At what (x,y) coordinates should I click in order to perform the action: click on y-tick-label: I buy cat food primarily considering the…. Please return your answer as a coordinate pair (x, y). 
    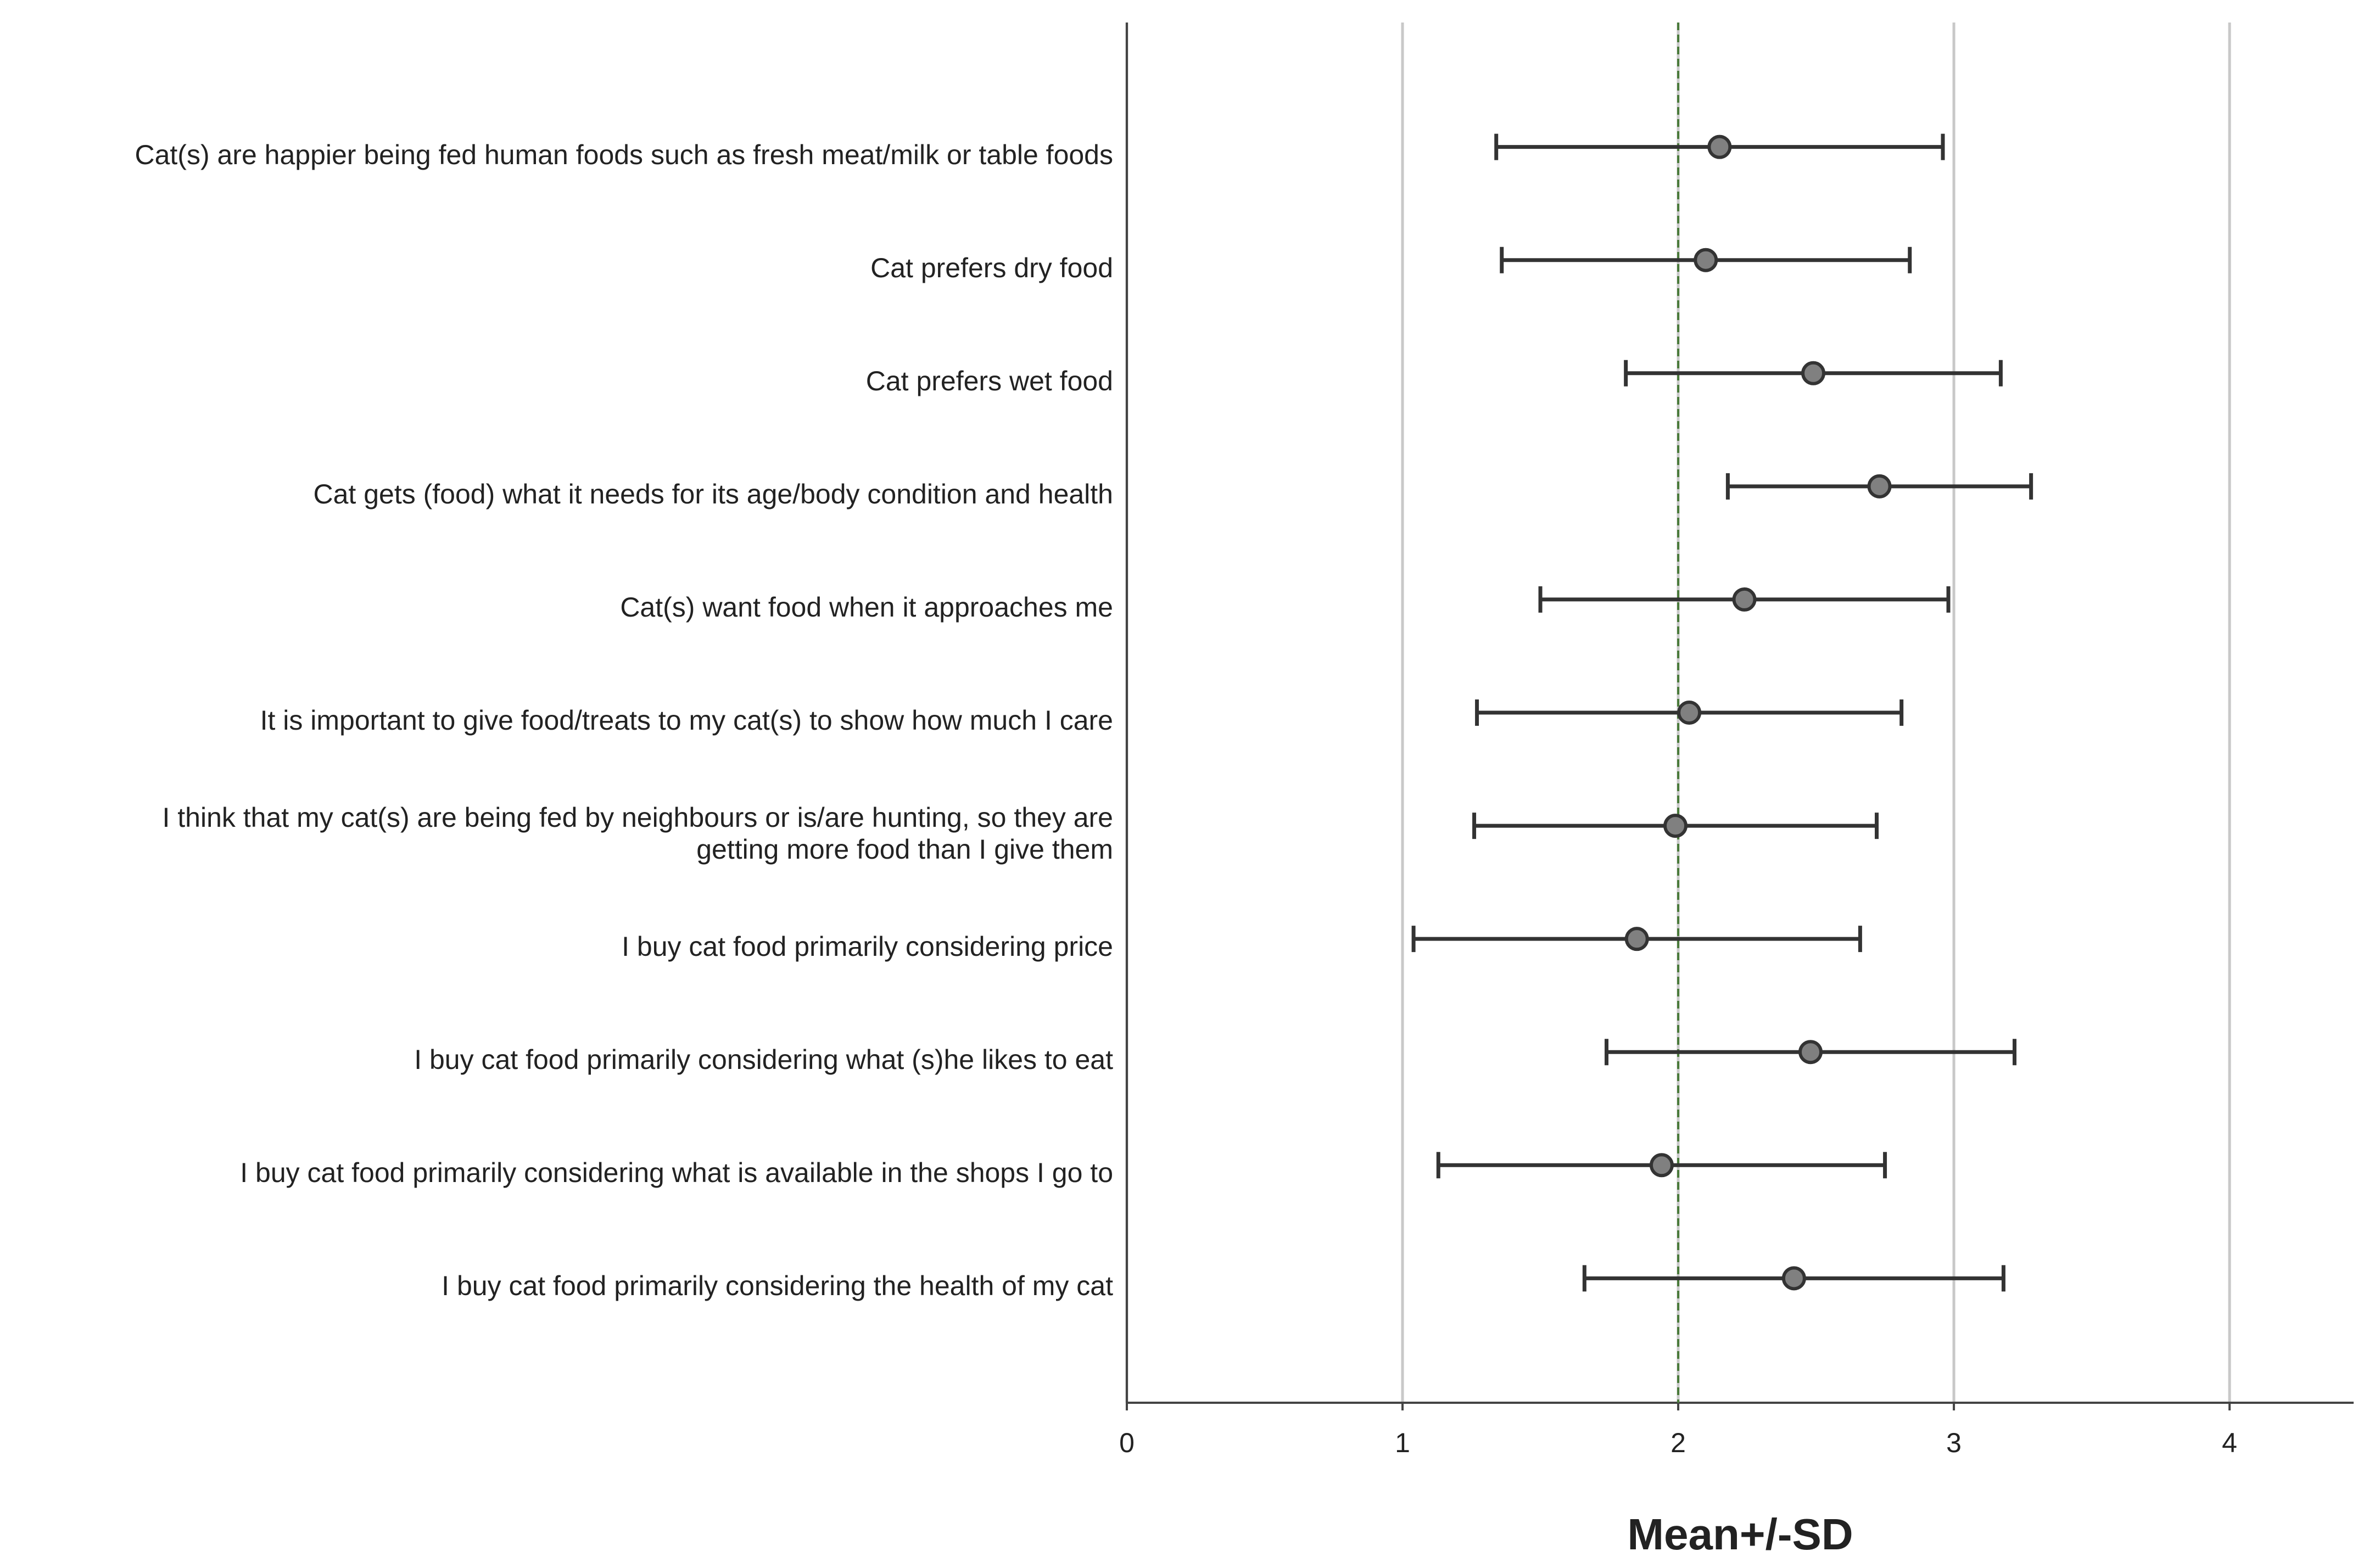
    Looking at the image, I should click on (778, 1286).